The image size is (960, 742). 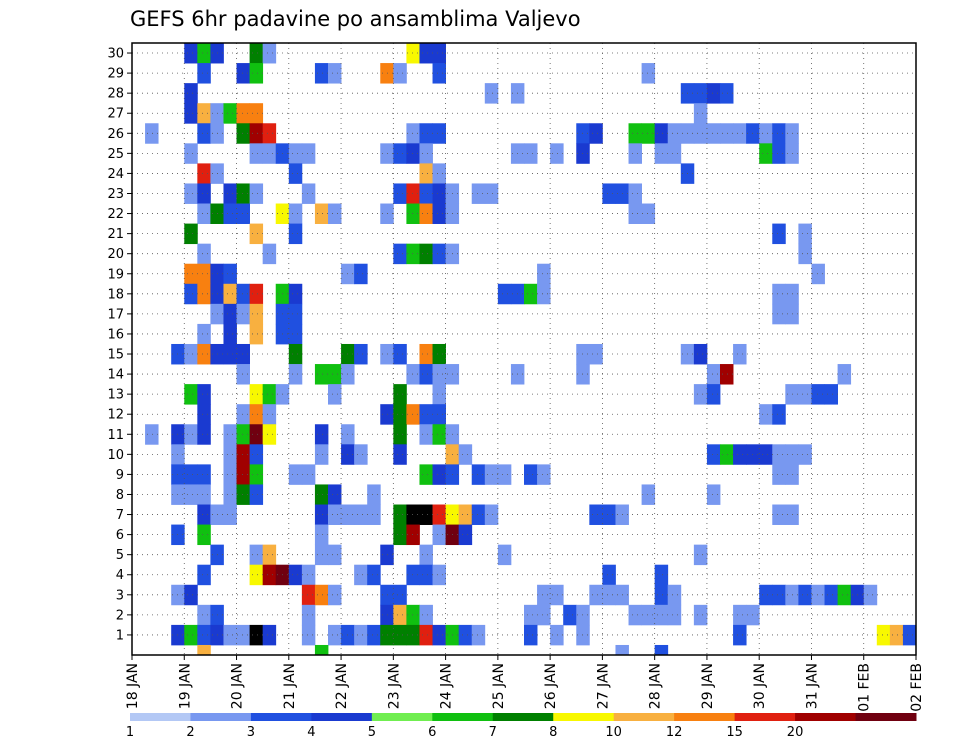 I want to click on y-tick-label: 10, so click(x=115, y=455).